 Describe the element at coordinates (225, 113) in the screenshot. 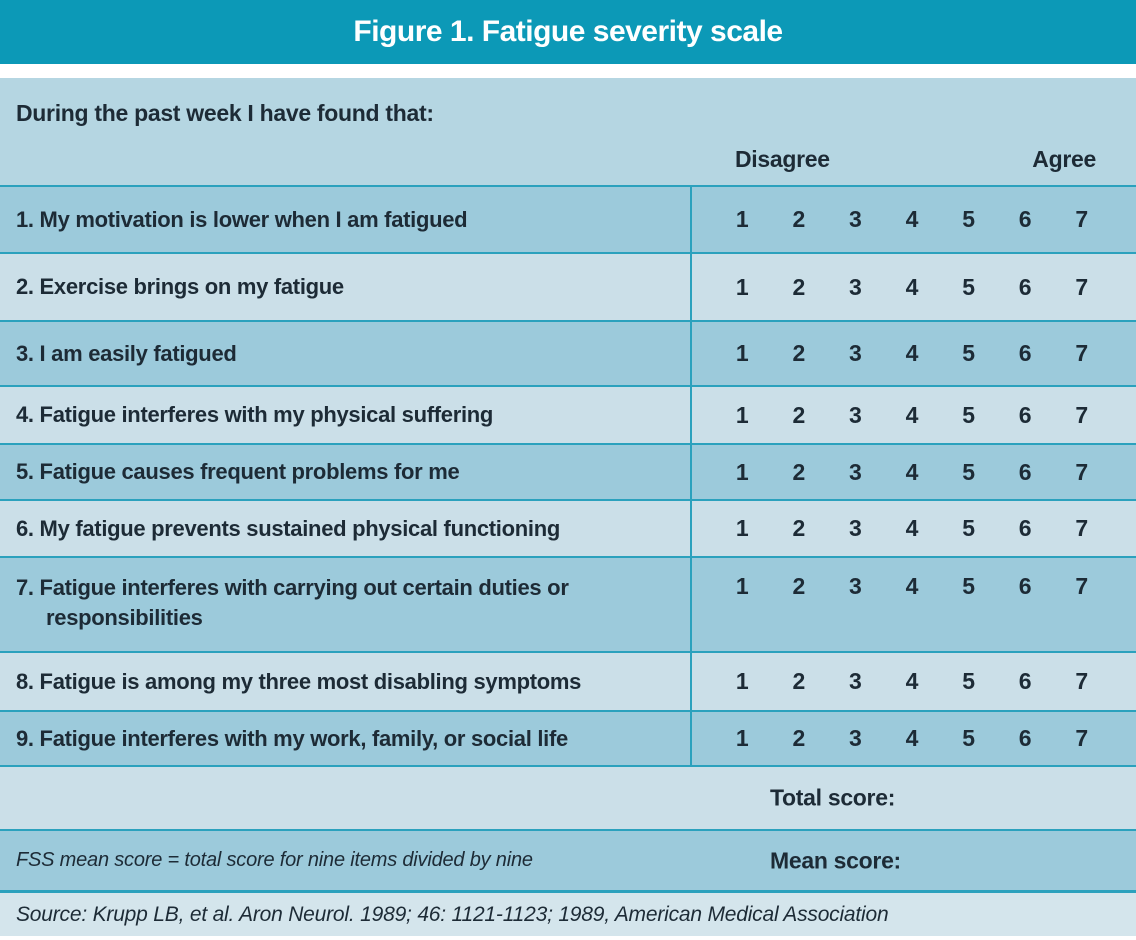

I see `table-prompt: During the past week I have found that:` at that location.